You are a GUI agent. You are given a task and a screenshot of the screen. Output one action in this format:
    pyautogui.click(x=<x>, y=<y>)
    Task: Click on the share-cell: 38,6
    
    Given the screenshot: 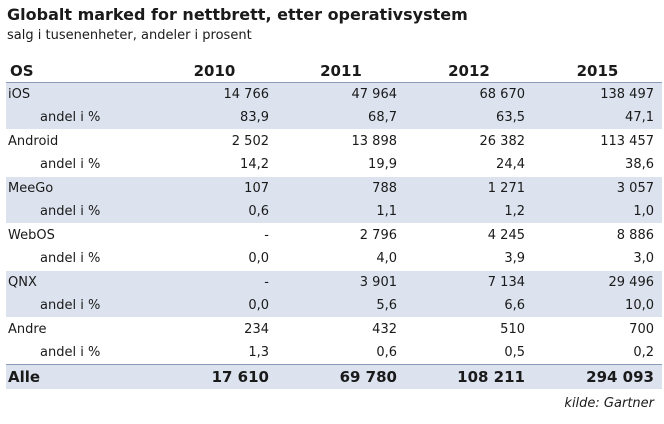 What is the action you would take?
    pyautogui.click(x=639, y=164)
    